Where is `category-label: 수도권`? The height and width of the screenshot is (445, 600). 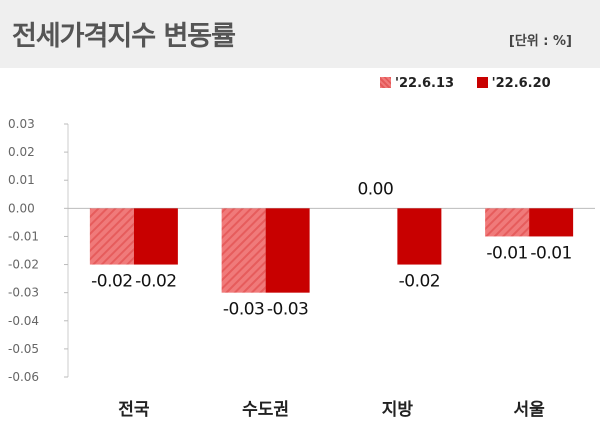
category-label: 수도권 is located at coordinates (265, 410).